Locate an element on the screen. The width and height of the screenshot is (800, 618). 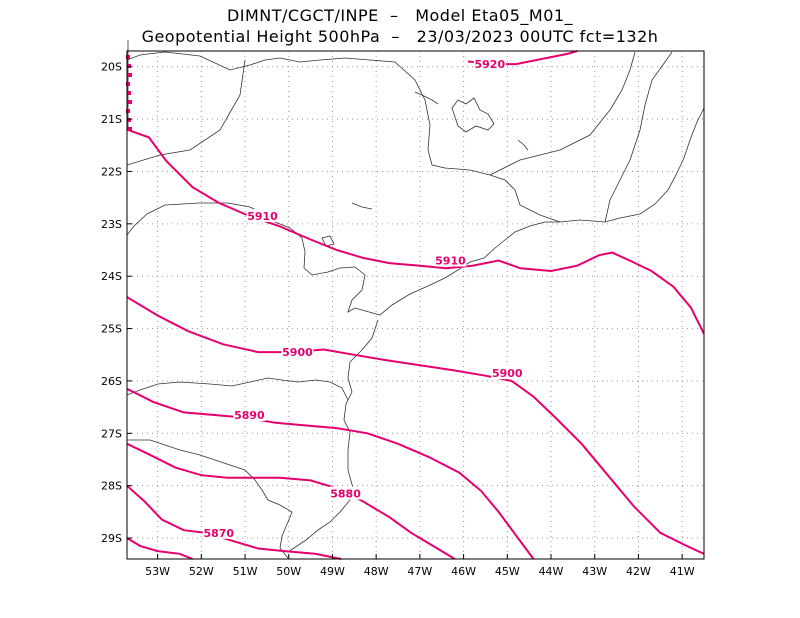
lon-tick-label: 43W is located at coordinates (594, 571).